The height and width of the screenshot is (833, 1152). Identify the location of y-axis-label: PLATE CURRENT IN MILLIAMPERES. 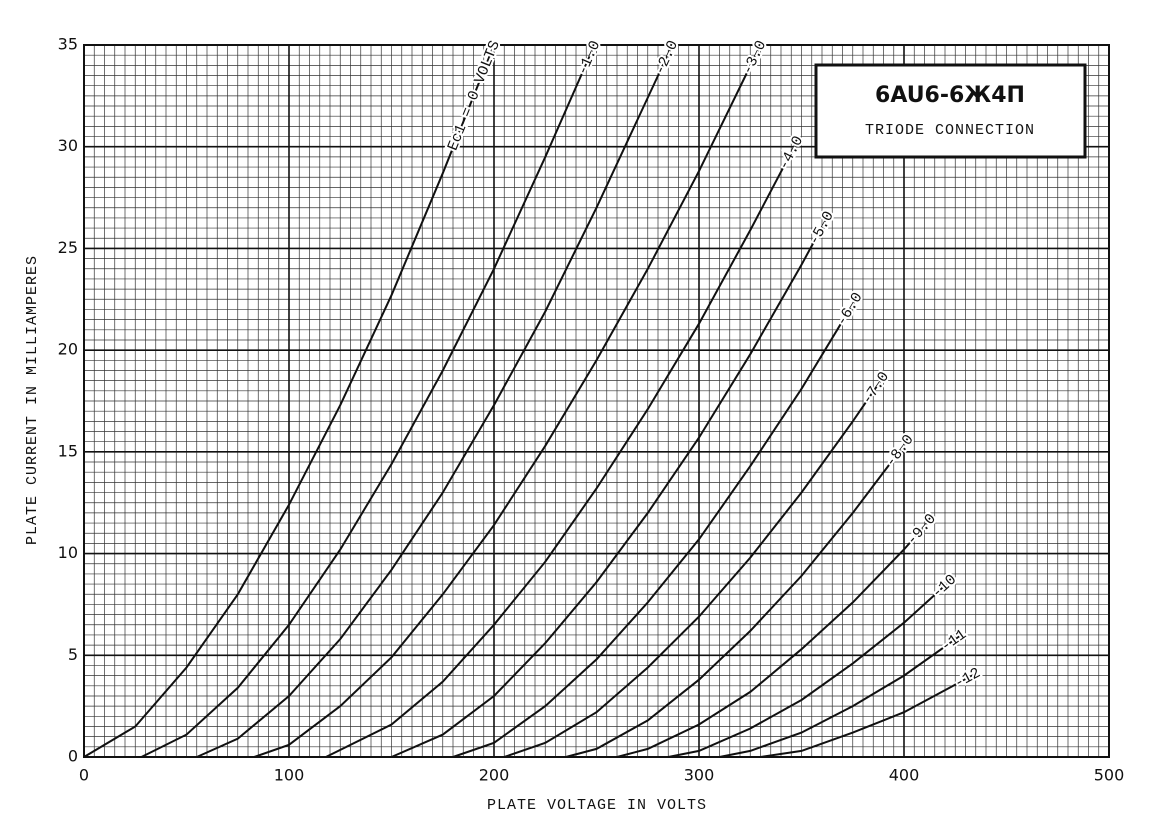
(32, 400).